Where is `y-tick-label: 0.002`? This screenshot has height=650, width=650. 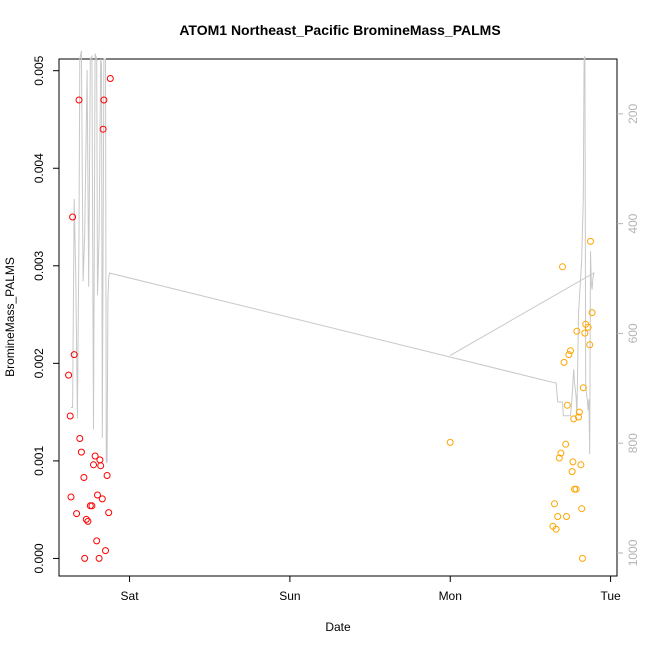 y-tick-label: 0.002 is located at coordinates (39, 363).